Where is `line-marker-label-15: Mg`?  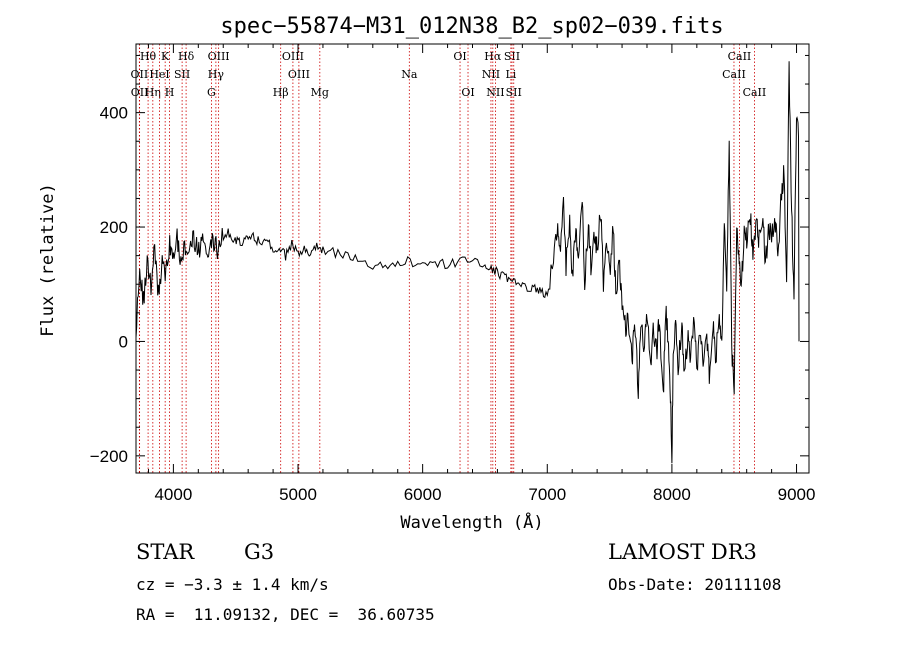 line-marker-label-15: Mg is located at coordinates (320, 92).